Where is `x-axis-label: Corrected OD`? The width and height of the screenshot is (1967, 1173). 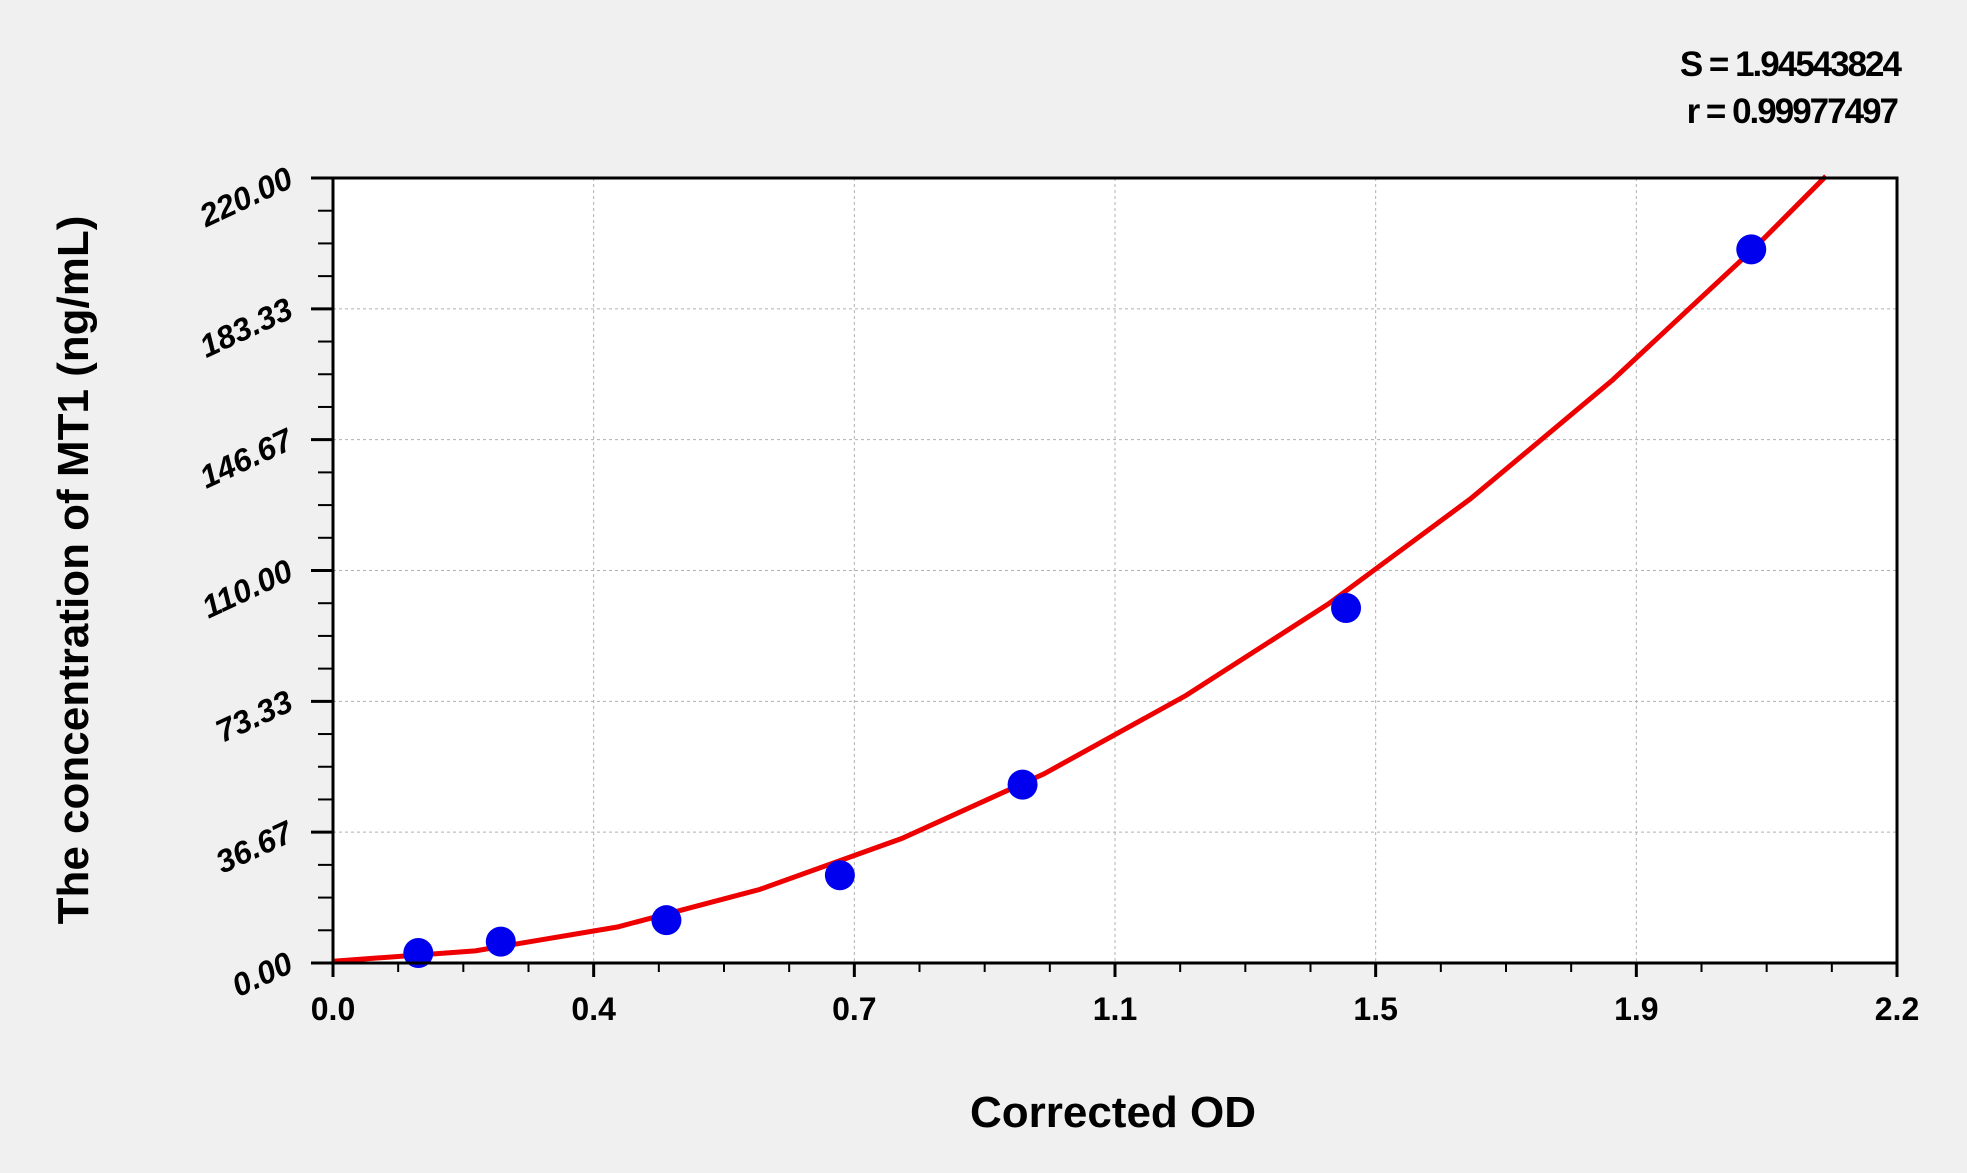
x-axis-label: Corrected OD is located at coordinates (1113, 1112).